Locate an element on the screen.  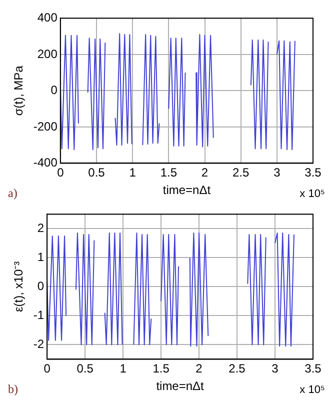
y-tick-label: 400 is located at coordinates (47, 17).